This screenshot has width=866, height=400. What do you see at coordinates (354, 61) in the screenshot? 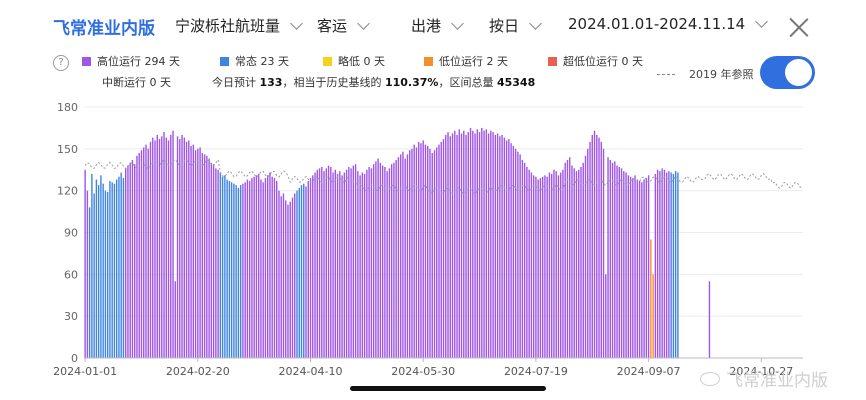
I see `legend-item-slightly-low: 略低 0 天` at bounding box center [354, 61].